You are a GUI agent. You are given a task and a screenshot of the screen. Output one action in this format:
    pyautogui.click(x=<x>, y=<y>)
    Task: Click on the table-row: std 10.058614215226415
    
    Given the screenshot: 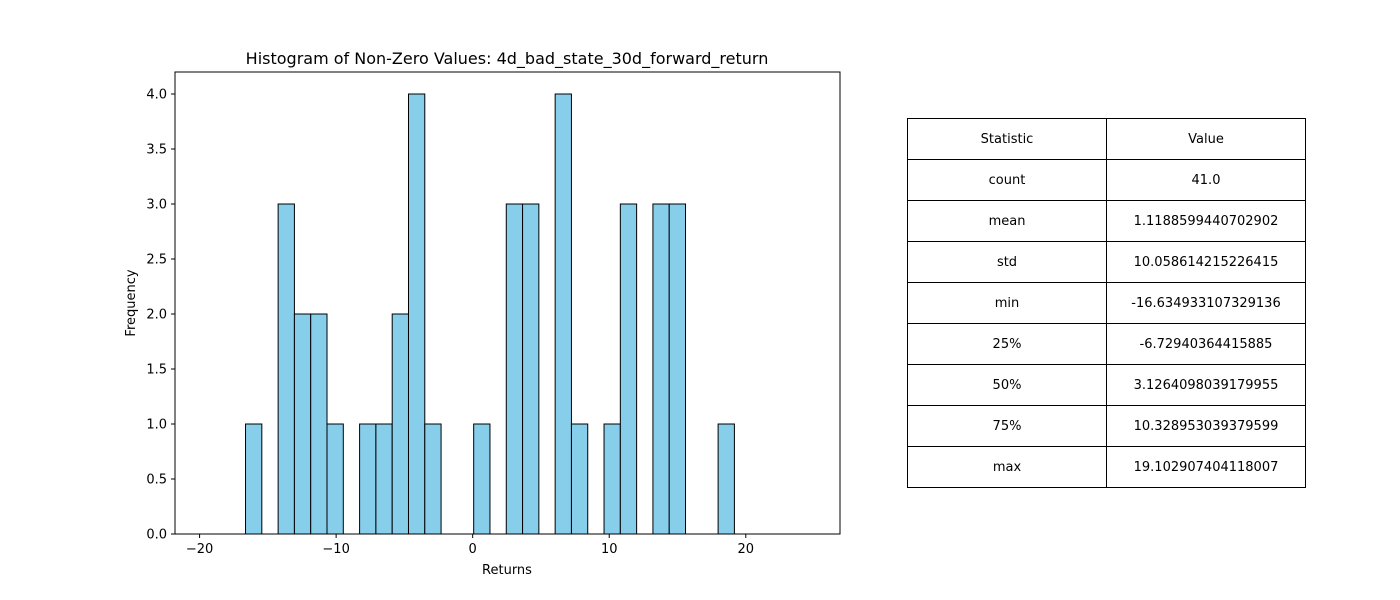 What is the action you would take?
    pyautogui.click(x=1106, y=262)
    